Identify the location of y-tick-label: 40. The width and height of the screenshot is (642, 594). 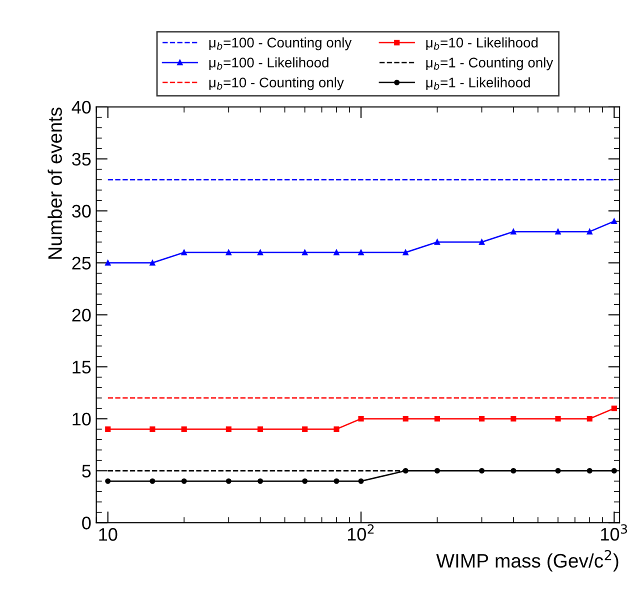
(81, 107).